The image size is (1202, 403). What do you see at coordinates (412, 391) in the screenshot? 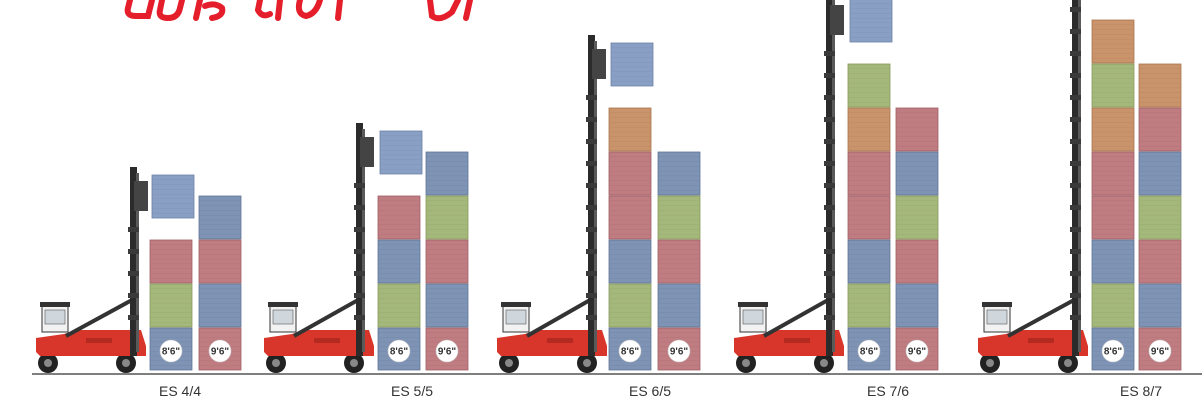
I see `model-label: ES 5/5` at bounding box center [412, 391].